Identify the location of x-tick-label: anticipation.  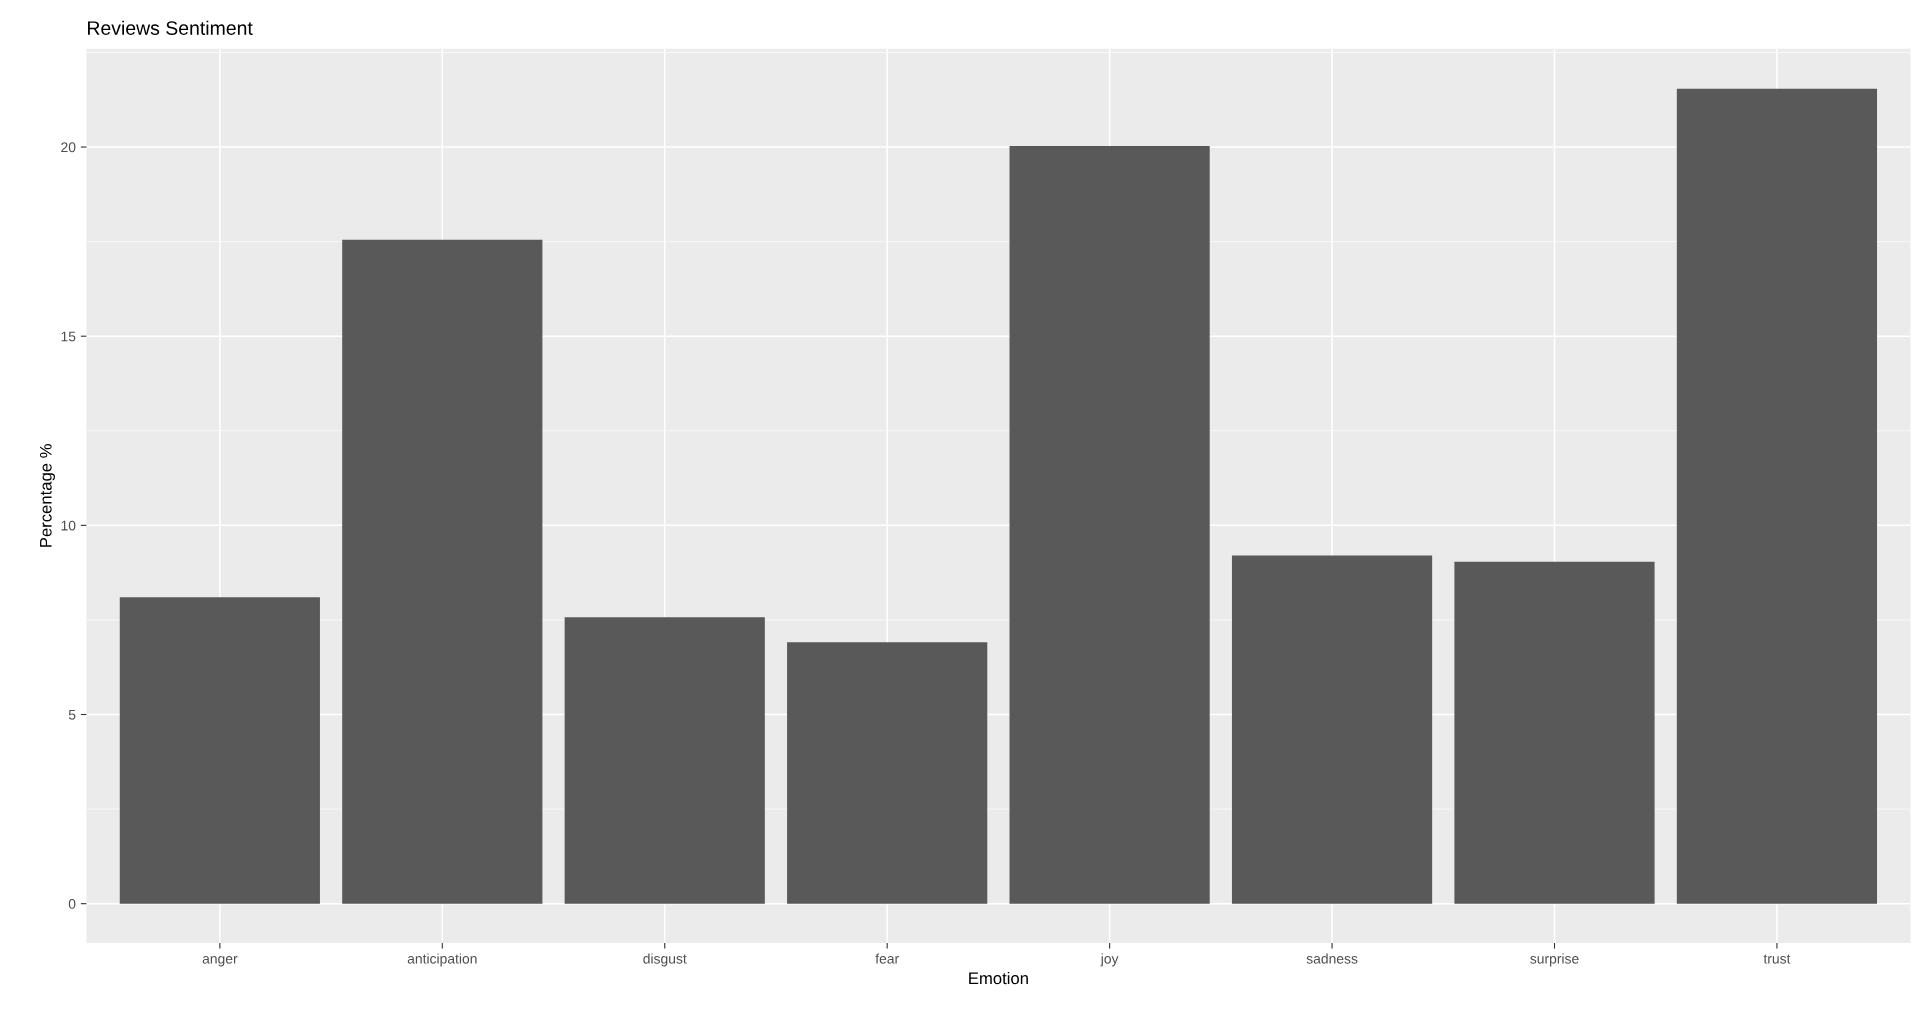
(442, 960).